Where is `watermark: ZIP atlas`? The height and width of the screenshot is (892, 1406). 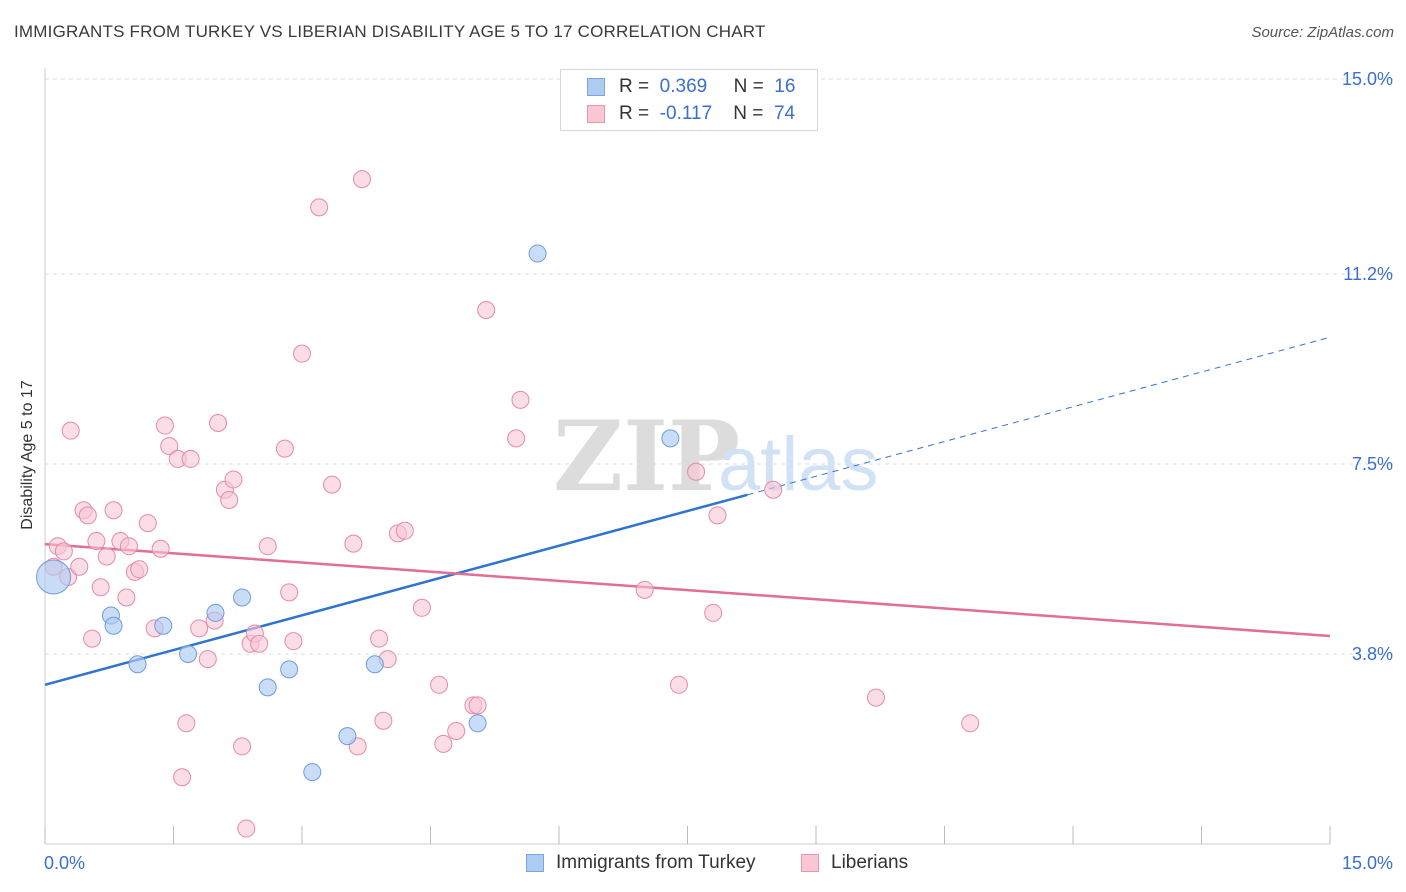
watermark: ZIP atlas is located at coordinates (716, 456).